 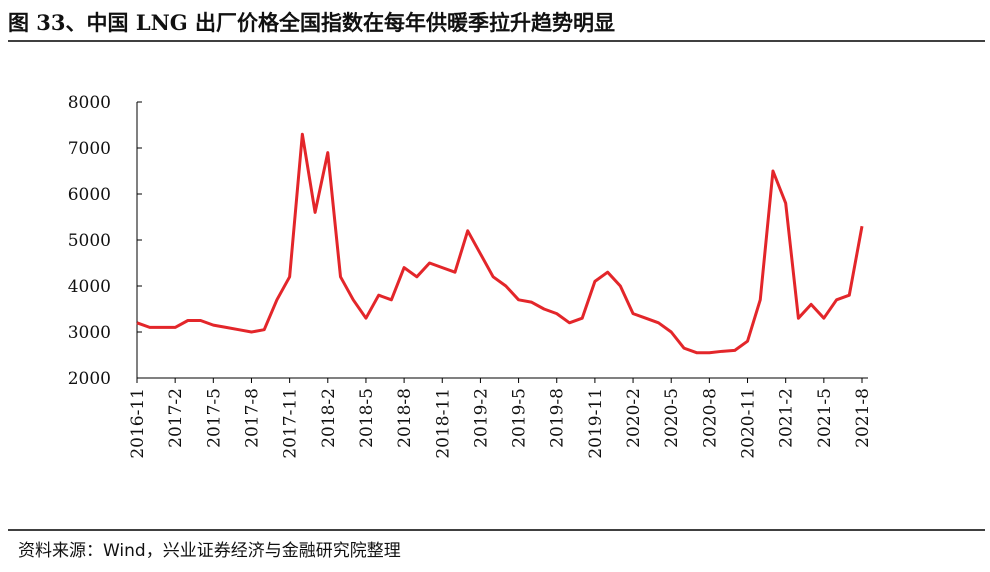 What do you see at coordinates (209, 551) in the screenshot?
I see `source: 资料来源：Wind，兴业证券经济与金融研究院整理` at bounding box center [209, 551].